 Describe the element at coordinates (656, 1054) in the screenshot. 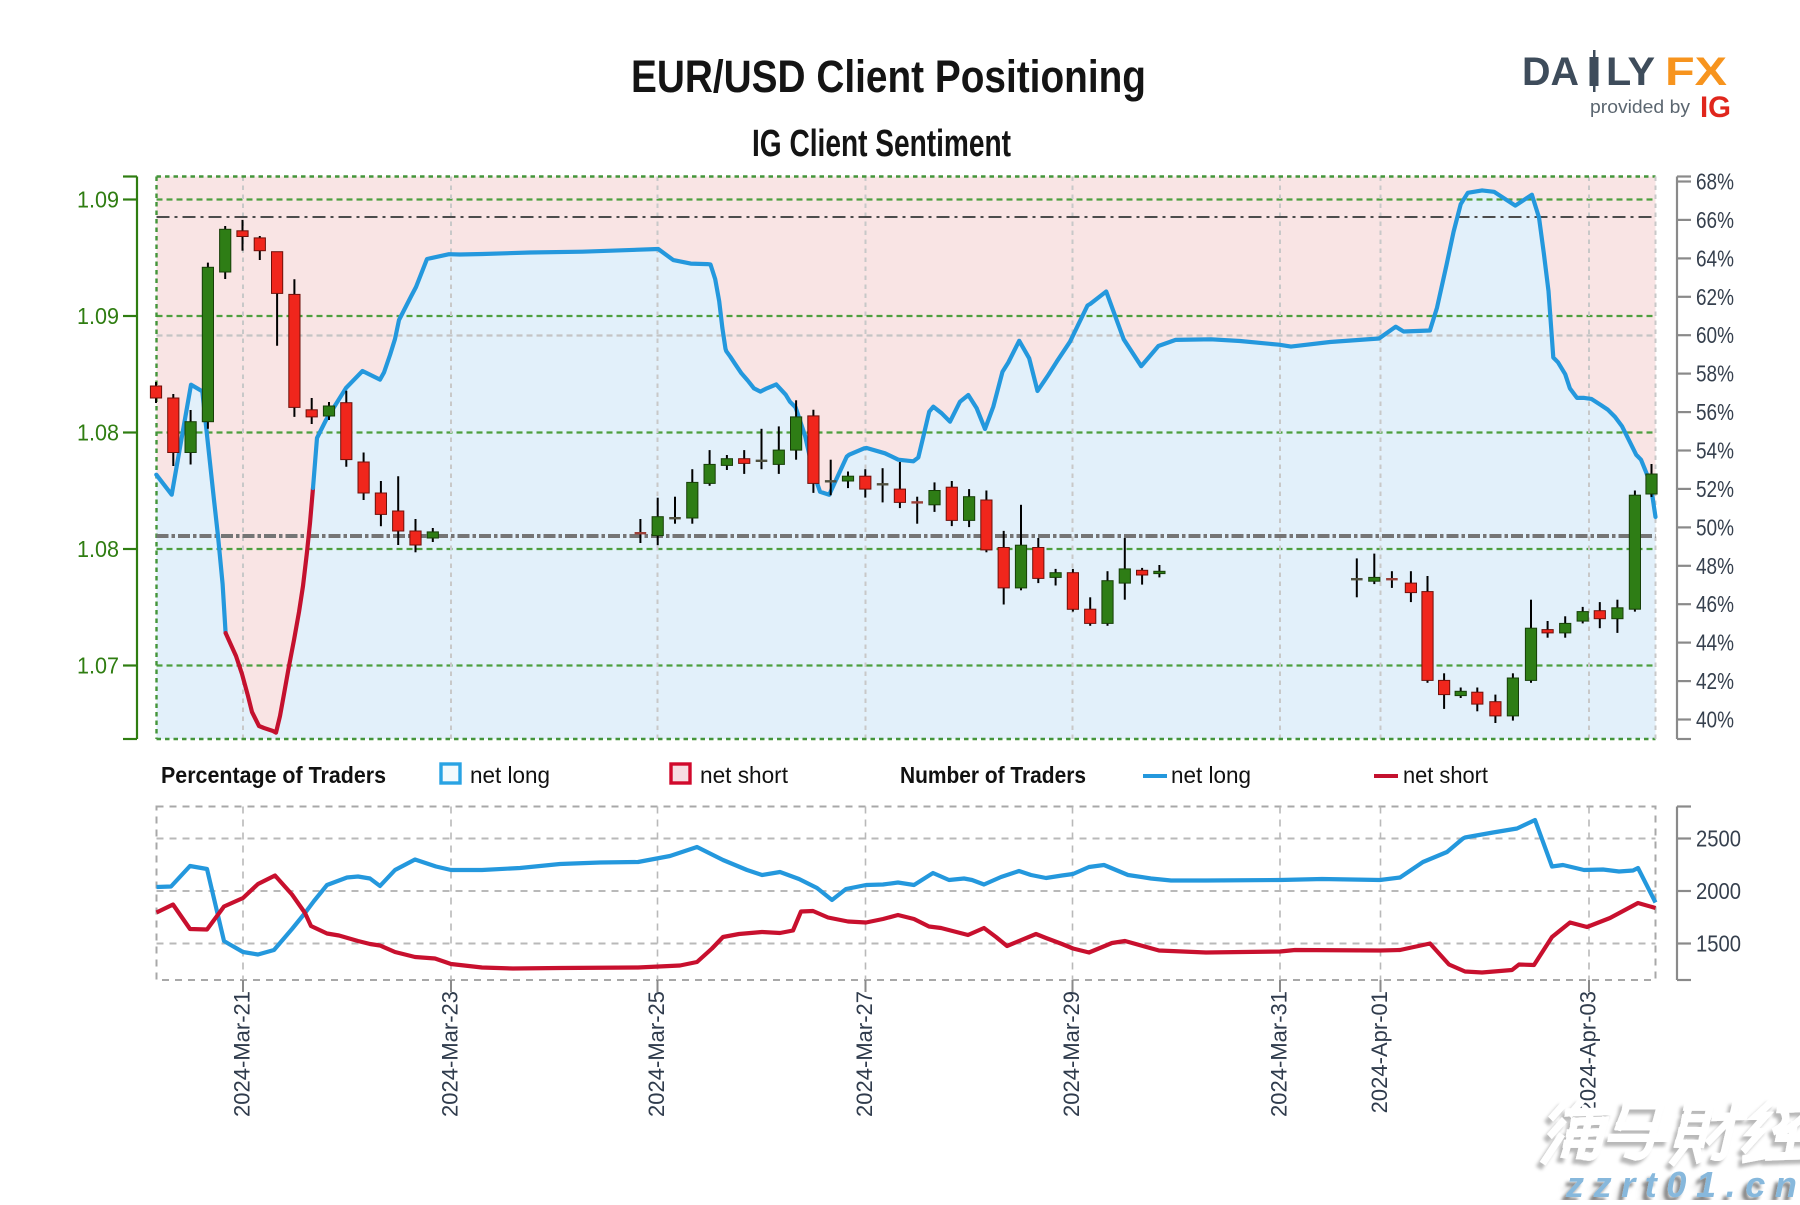

I see `svg-text: 2024-Mar-25` at that location.